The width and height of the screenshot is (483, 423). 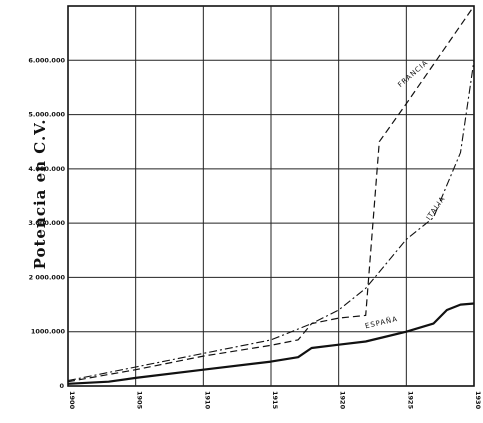 I want to click on x-tick-label: 1910, so click(x=207, y=400).